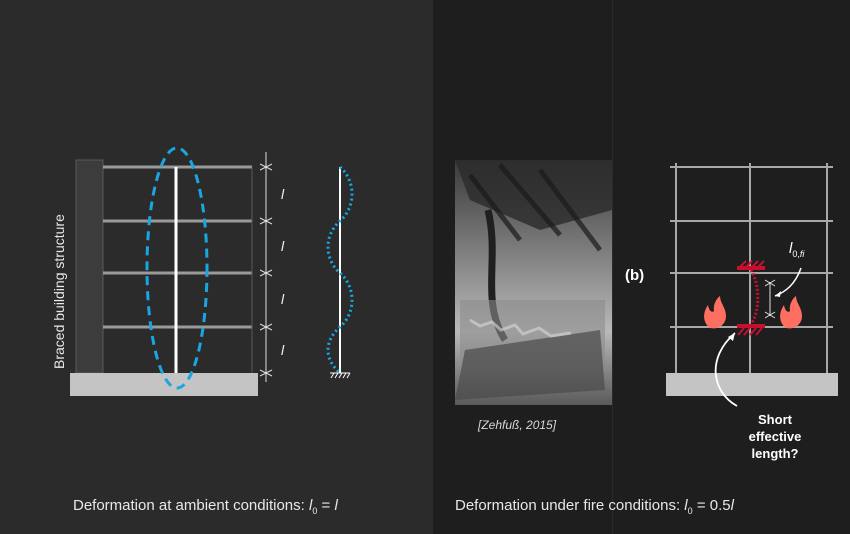 The image size is (850, 534). I want to click on fire-column-segment, so click(751, 298).